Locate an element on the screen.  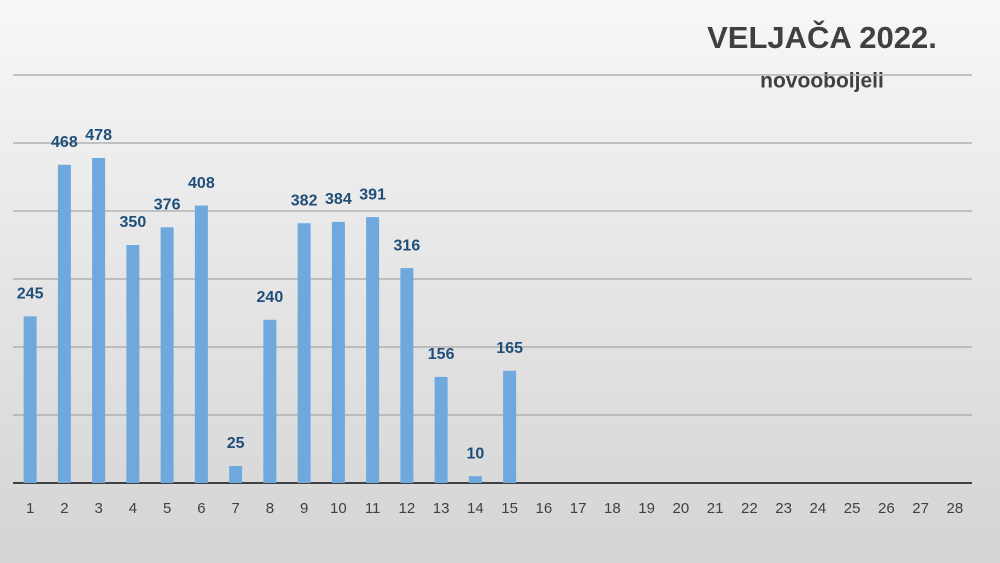
data-label: 391 is located at coordinates (372, 194).